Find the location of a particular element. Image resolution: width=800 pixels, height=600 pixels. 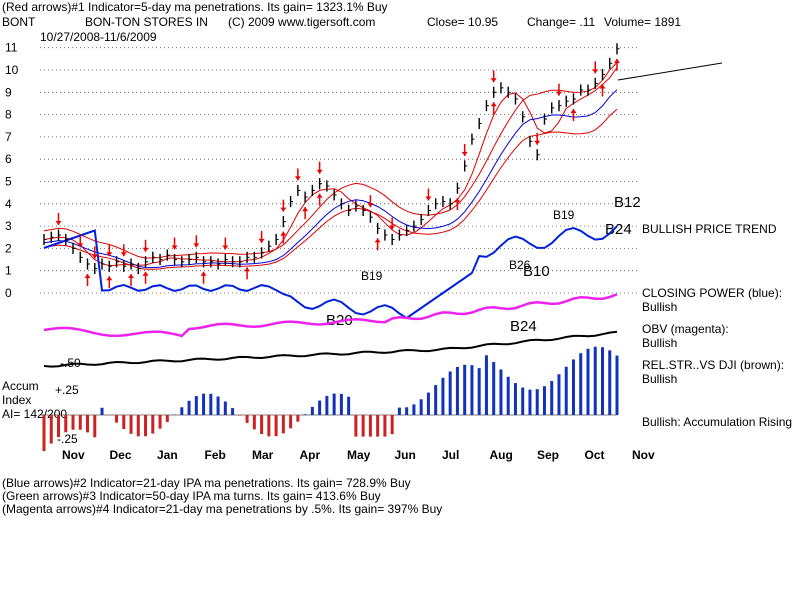

relstr-label: REL.STR..VS DJI (brown): is located at coordinates (713, 365).